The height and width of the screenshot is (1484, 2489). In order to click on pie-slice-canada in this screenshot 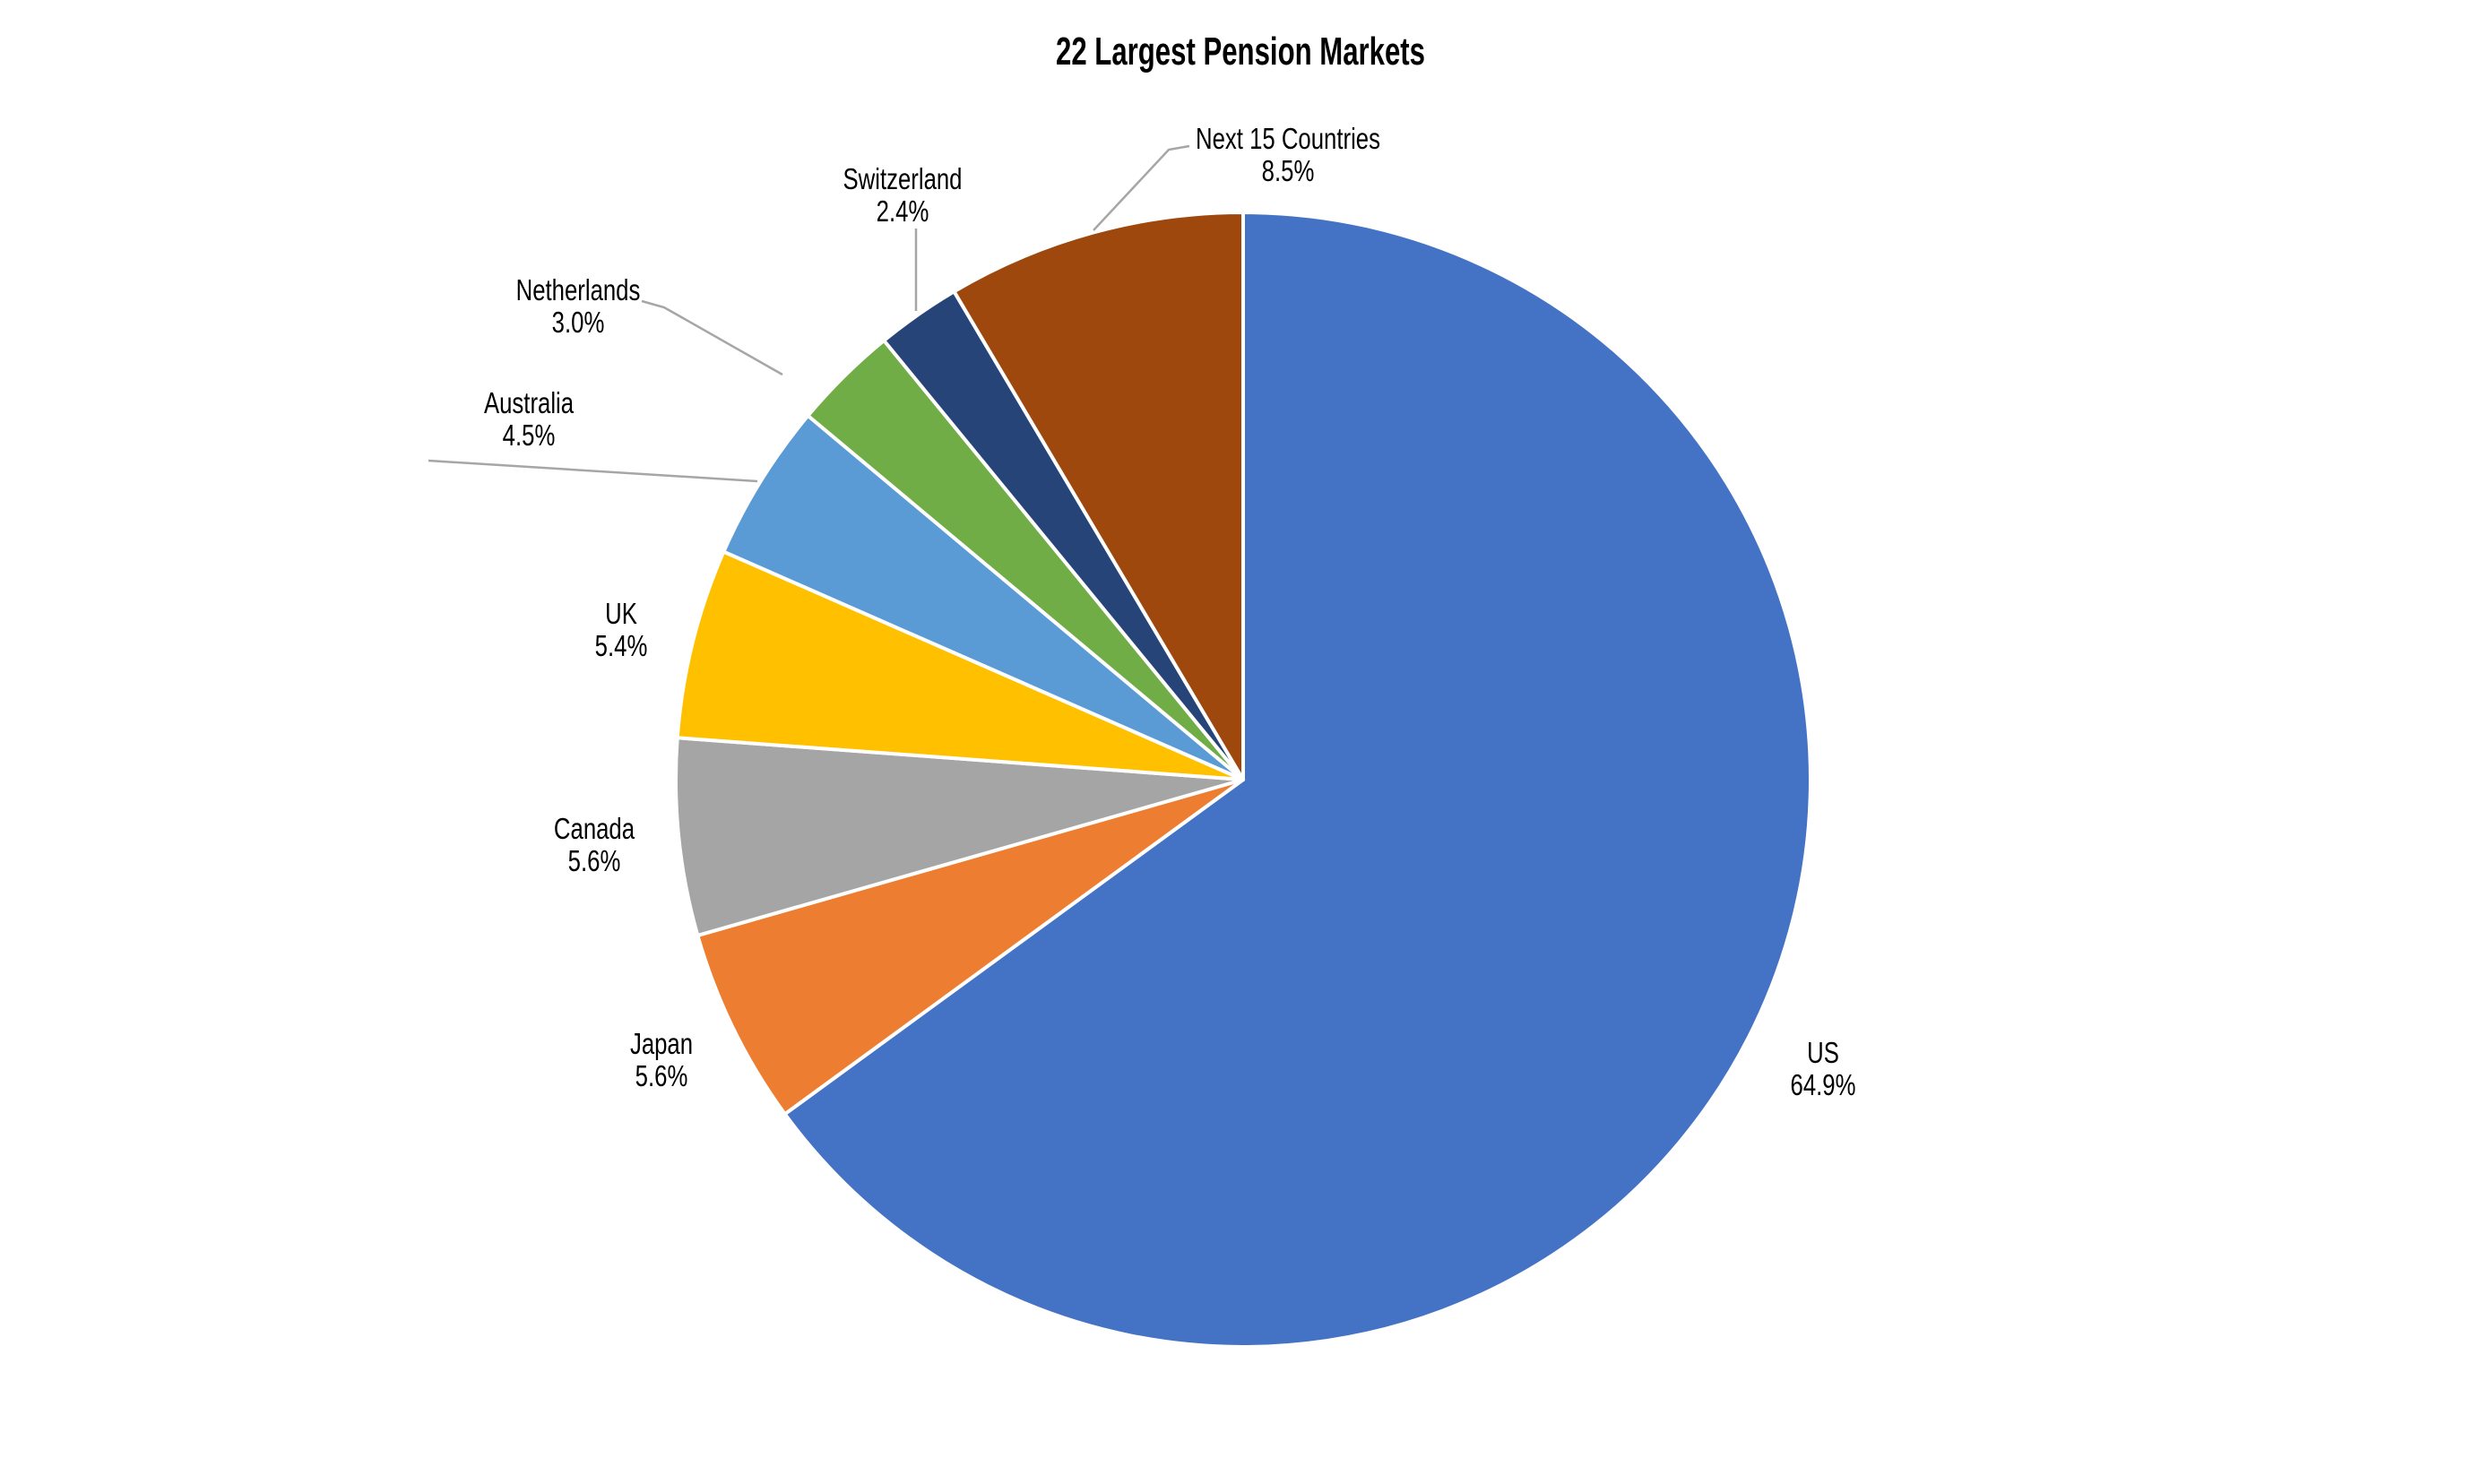, I will do `click(959, 836)`.